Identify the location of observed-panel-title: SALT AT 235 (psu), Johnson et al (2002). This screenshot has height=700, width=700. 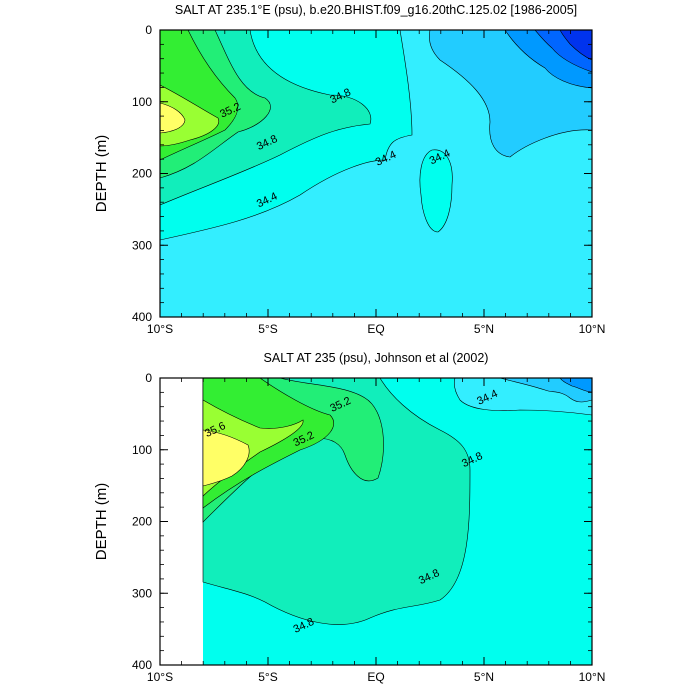
(376, 358).